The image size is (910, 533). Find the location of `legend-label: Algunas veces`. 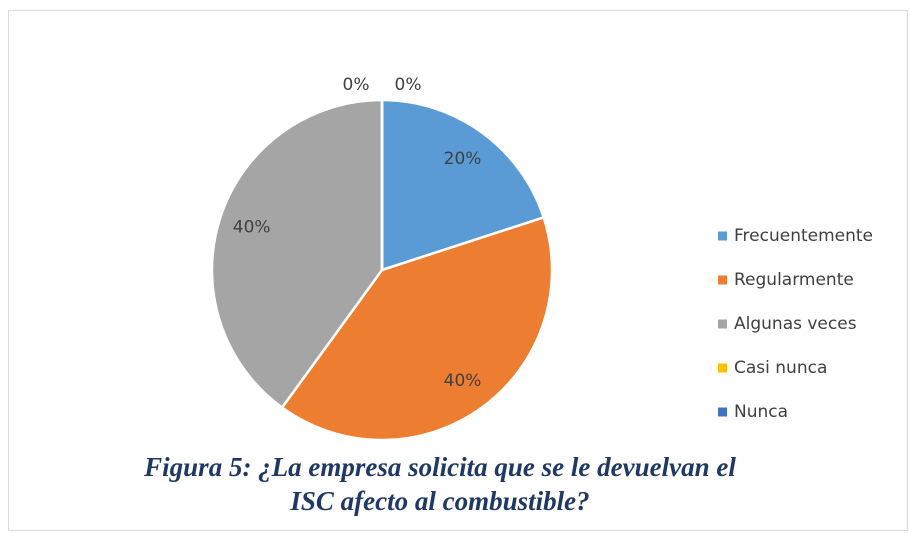

legend-label: Algunas veces is located at coordinates (795, 324).